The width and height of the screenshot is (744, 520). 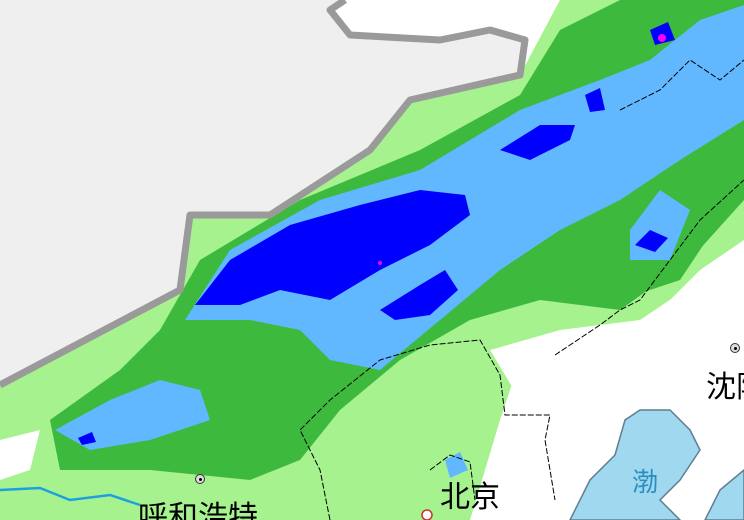 I want to click on hohhot-city-marker, so click(x=200, y=479).